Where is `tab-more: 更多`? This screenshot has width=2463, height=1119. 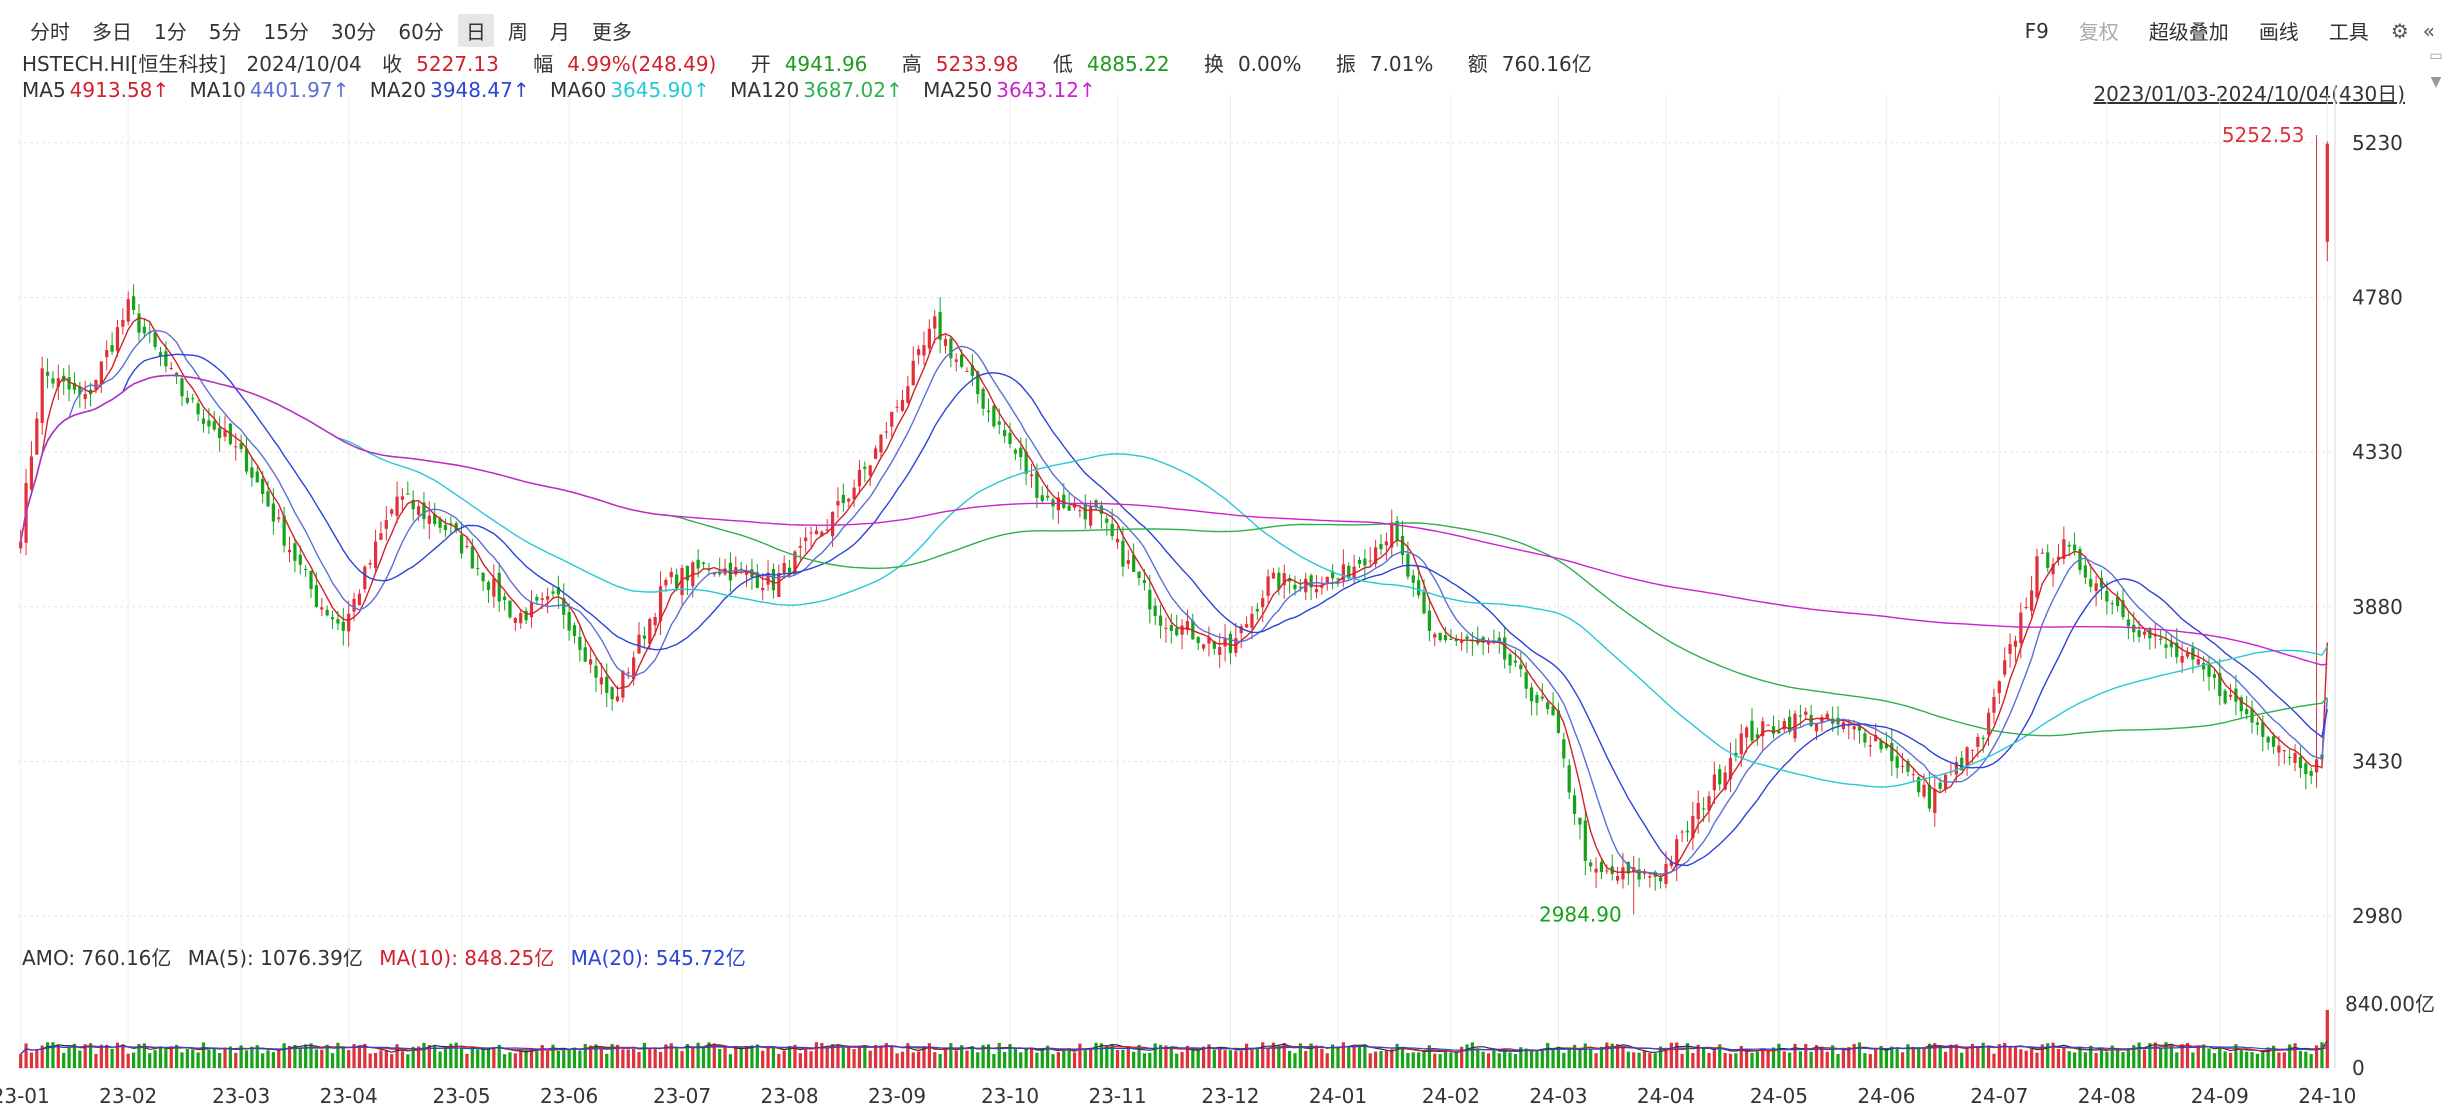 tab-more: 更多 is located at coordinates (611, 32).